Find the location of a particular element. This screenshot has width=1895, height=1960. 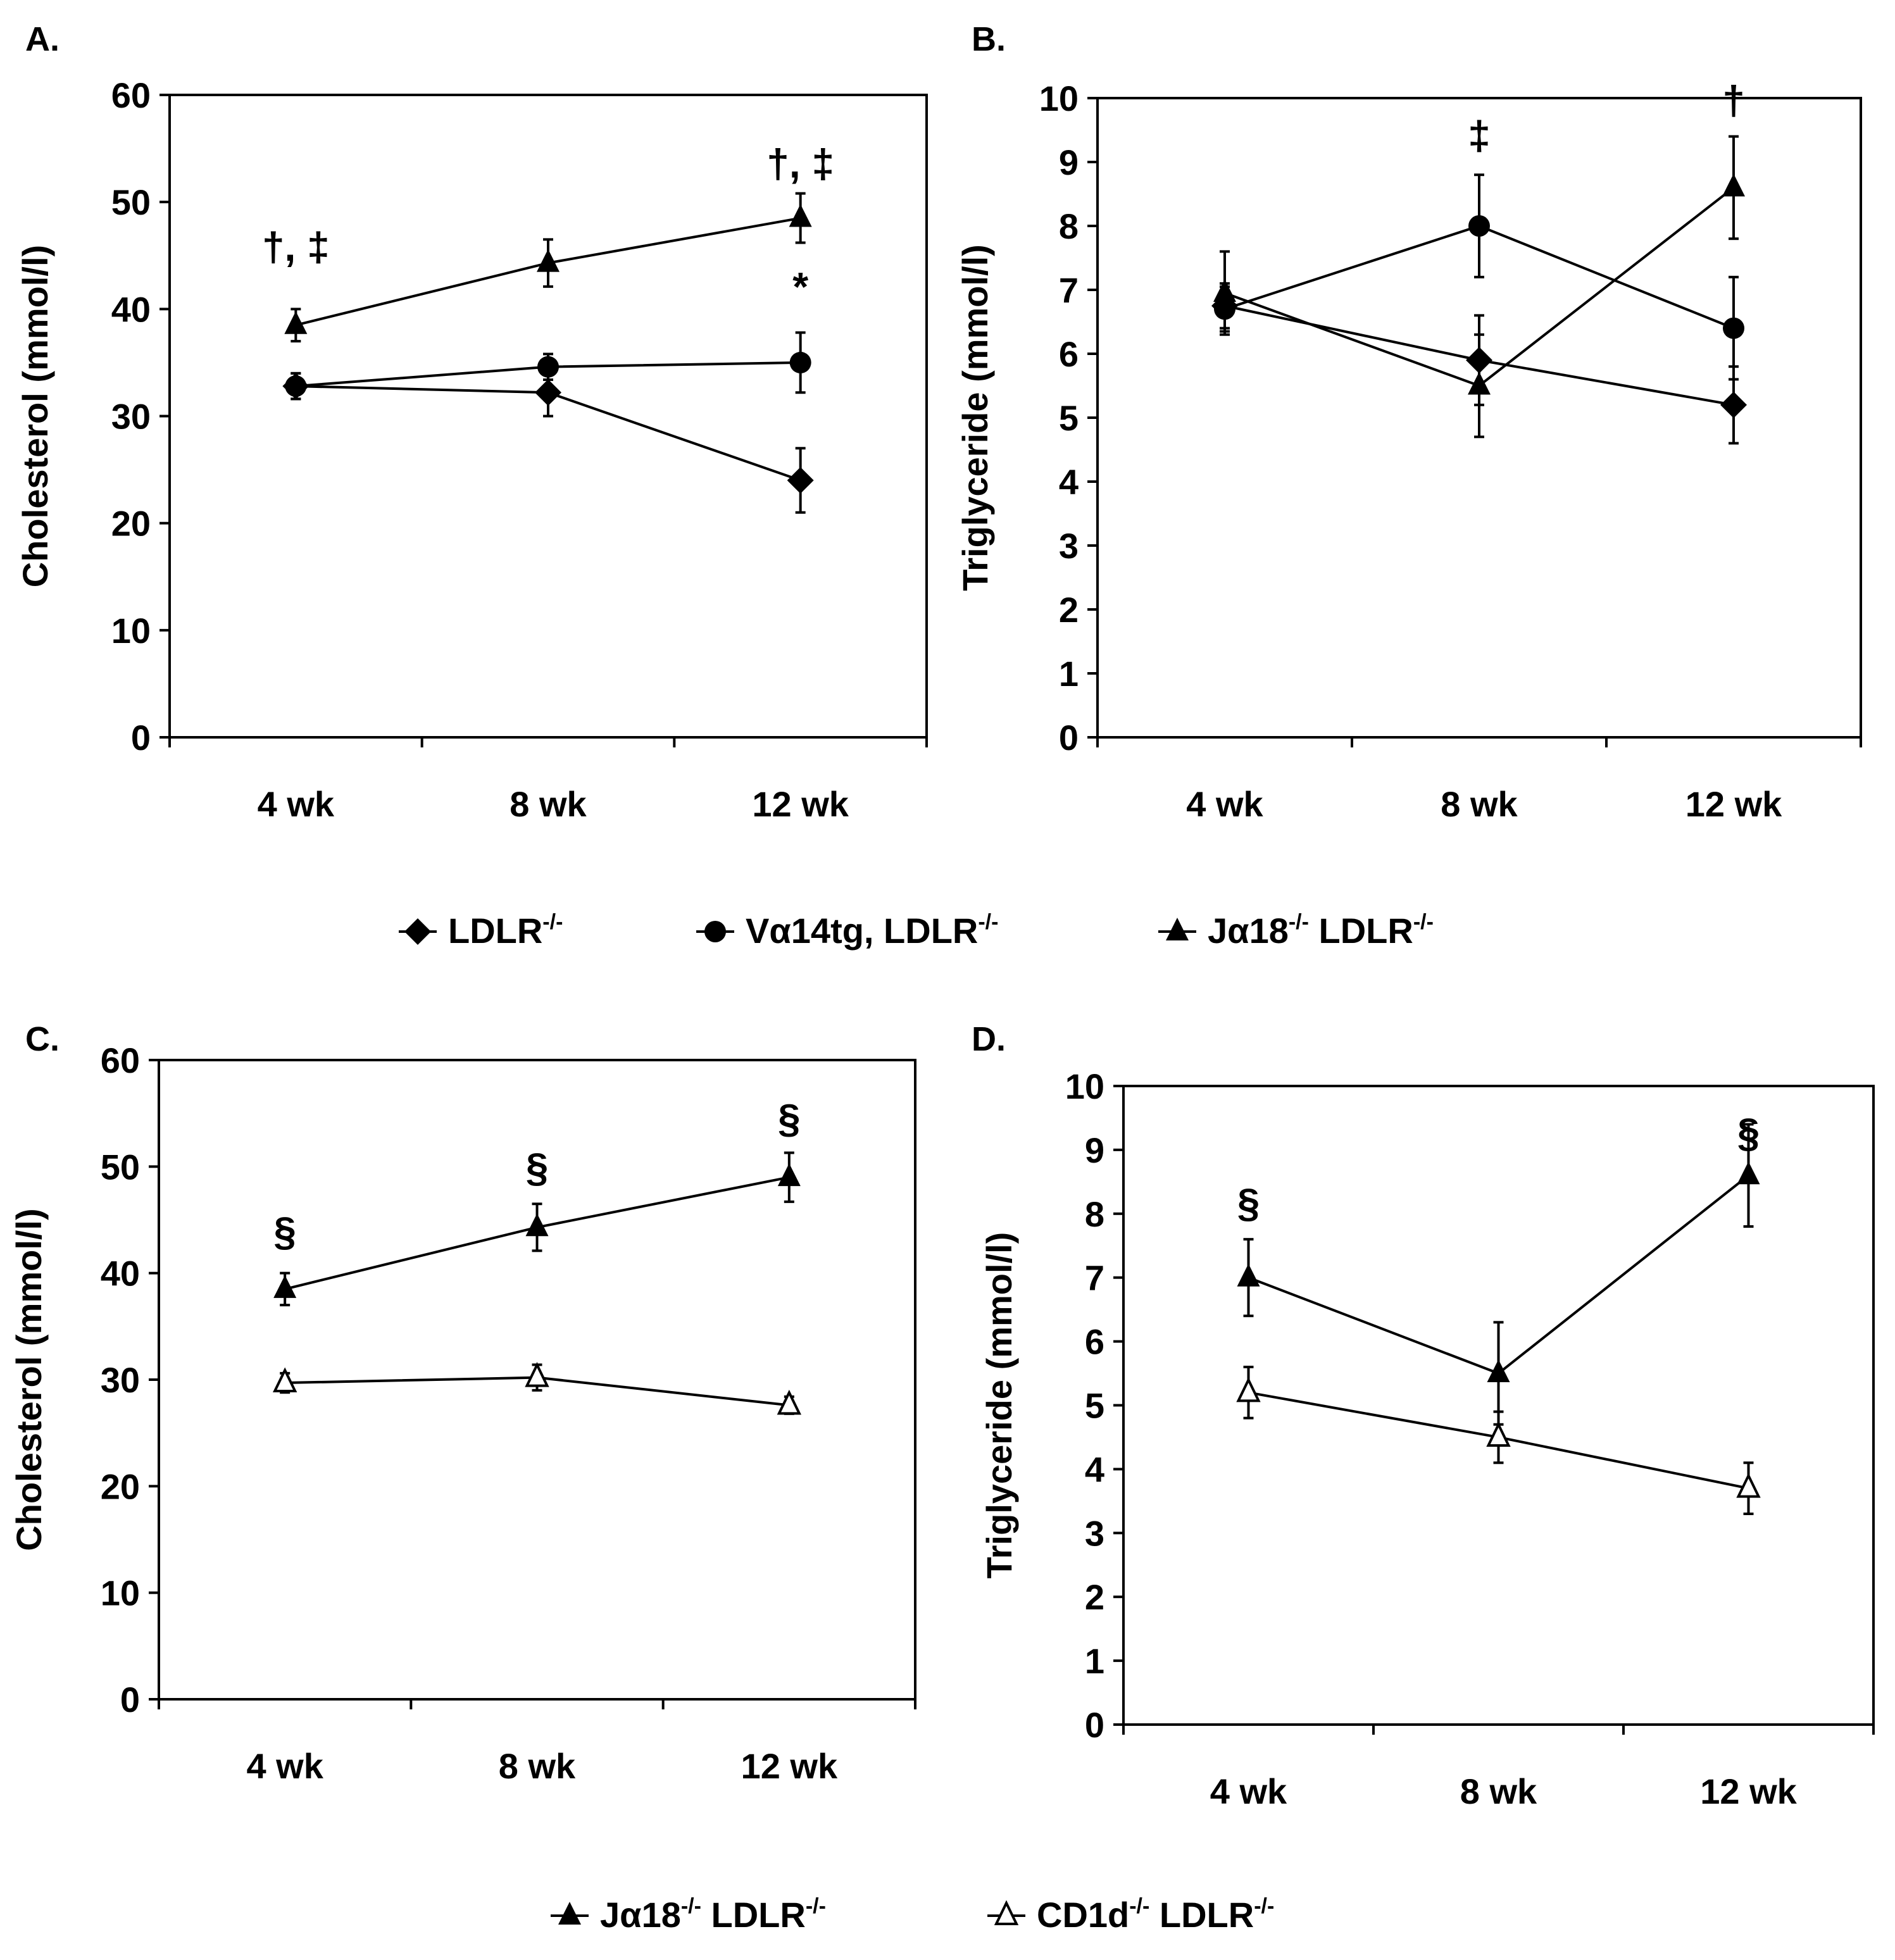

panel-label: A. is located at coordinates (42, 39).